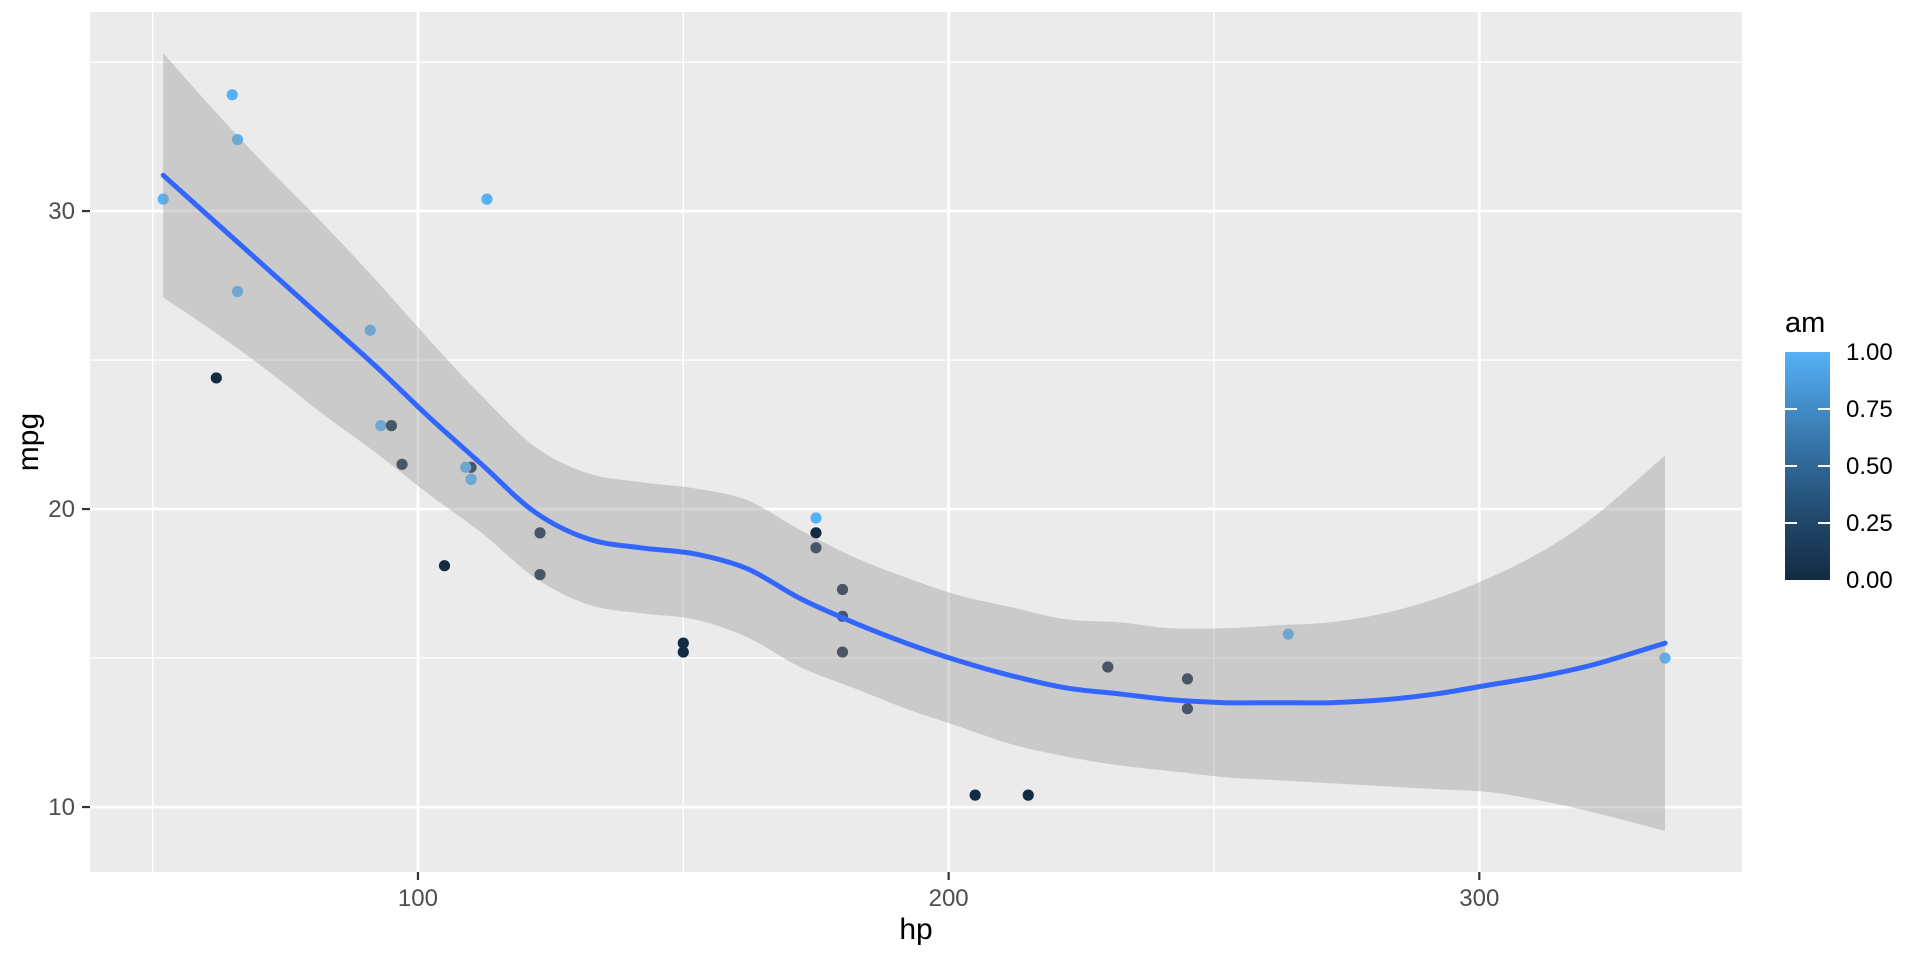 This screenshot has height=960, width=1920. I want to click on y-tick-label: 20, so click(61, 509).